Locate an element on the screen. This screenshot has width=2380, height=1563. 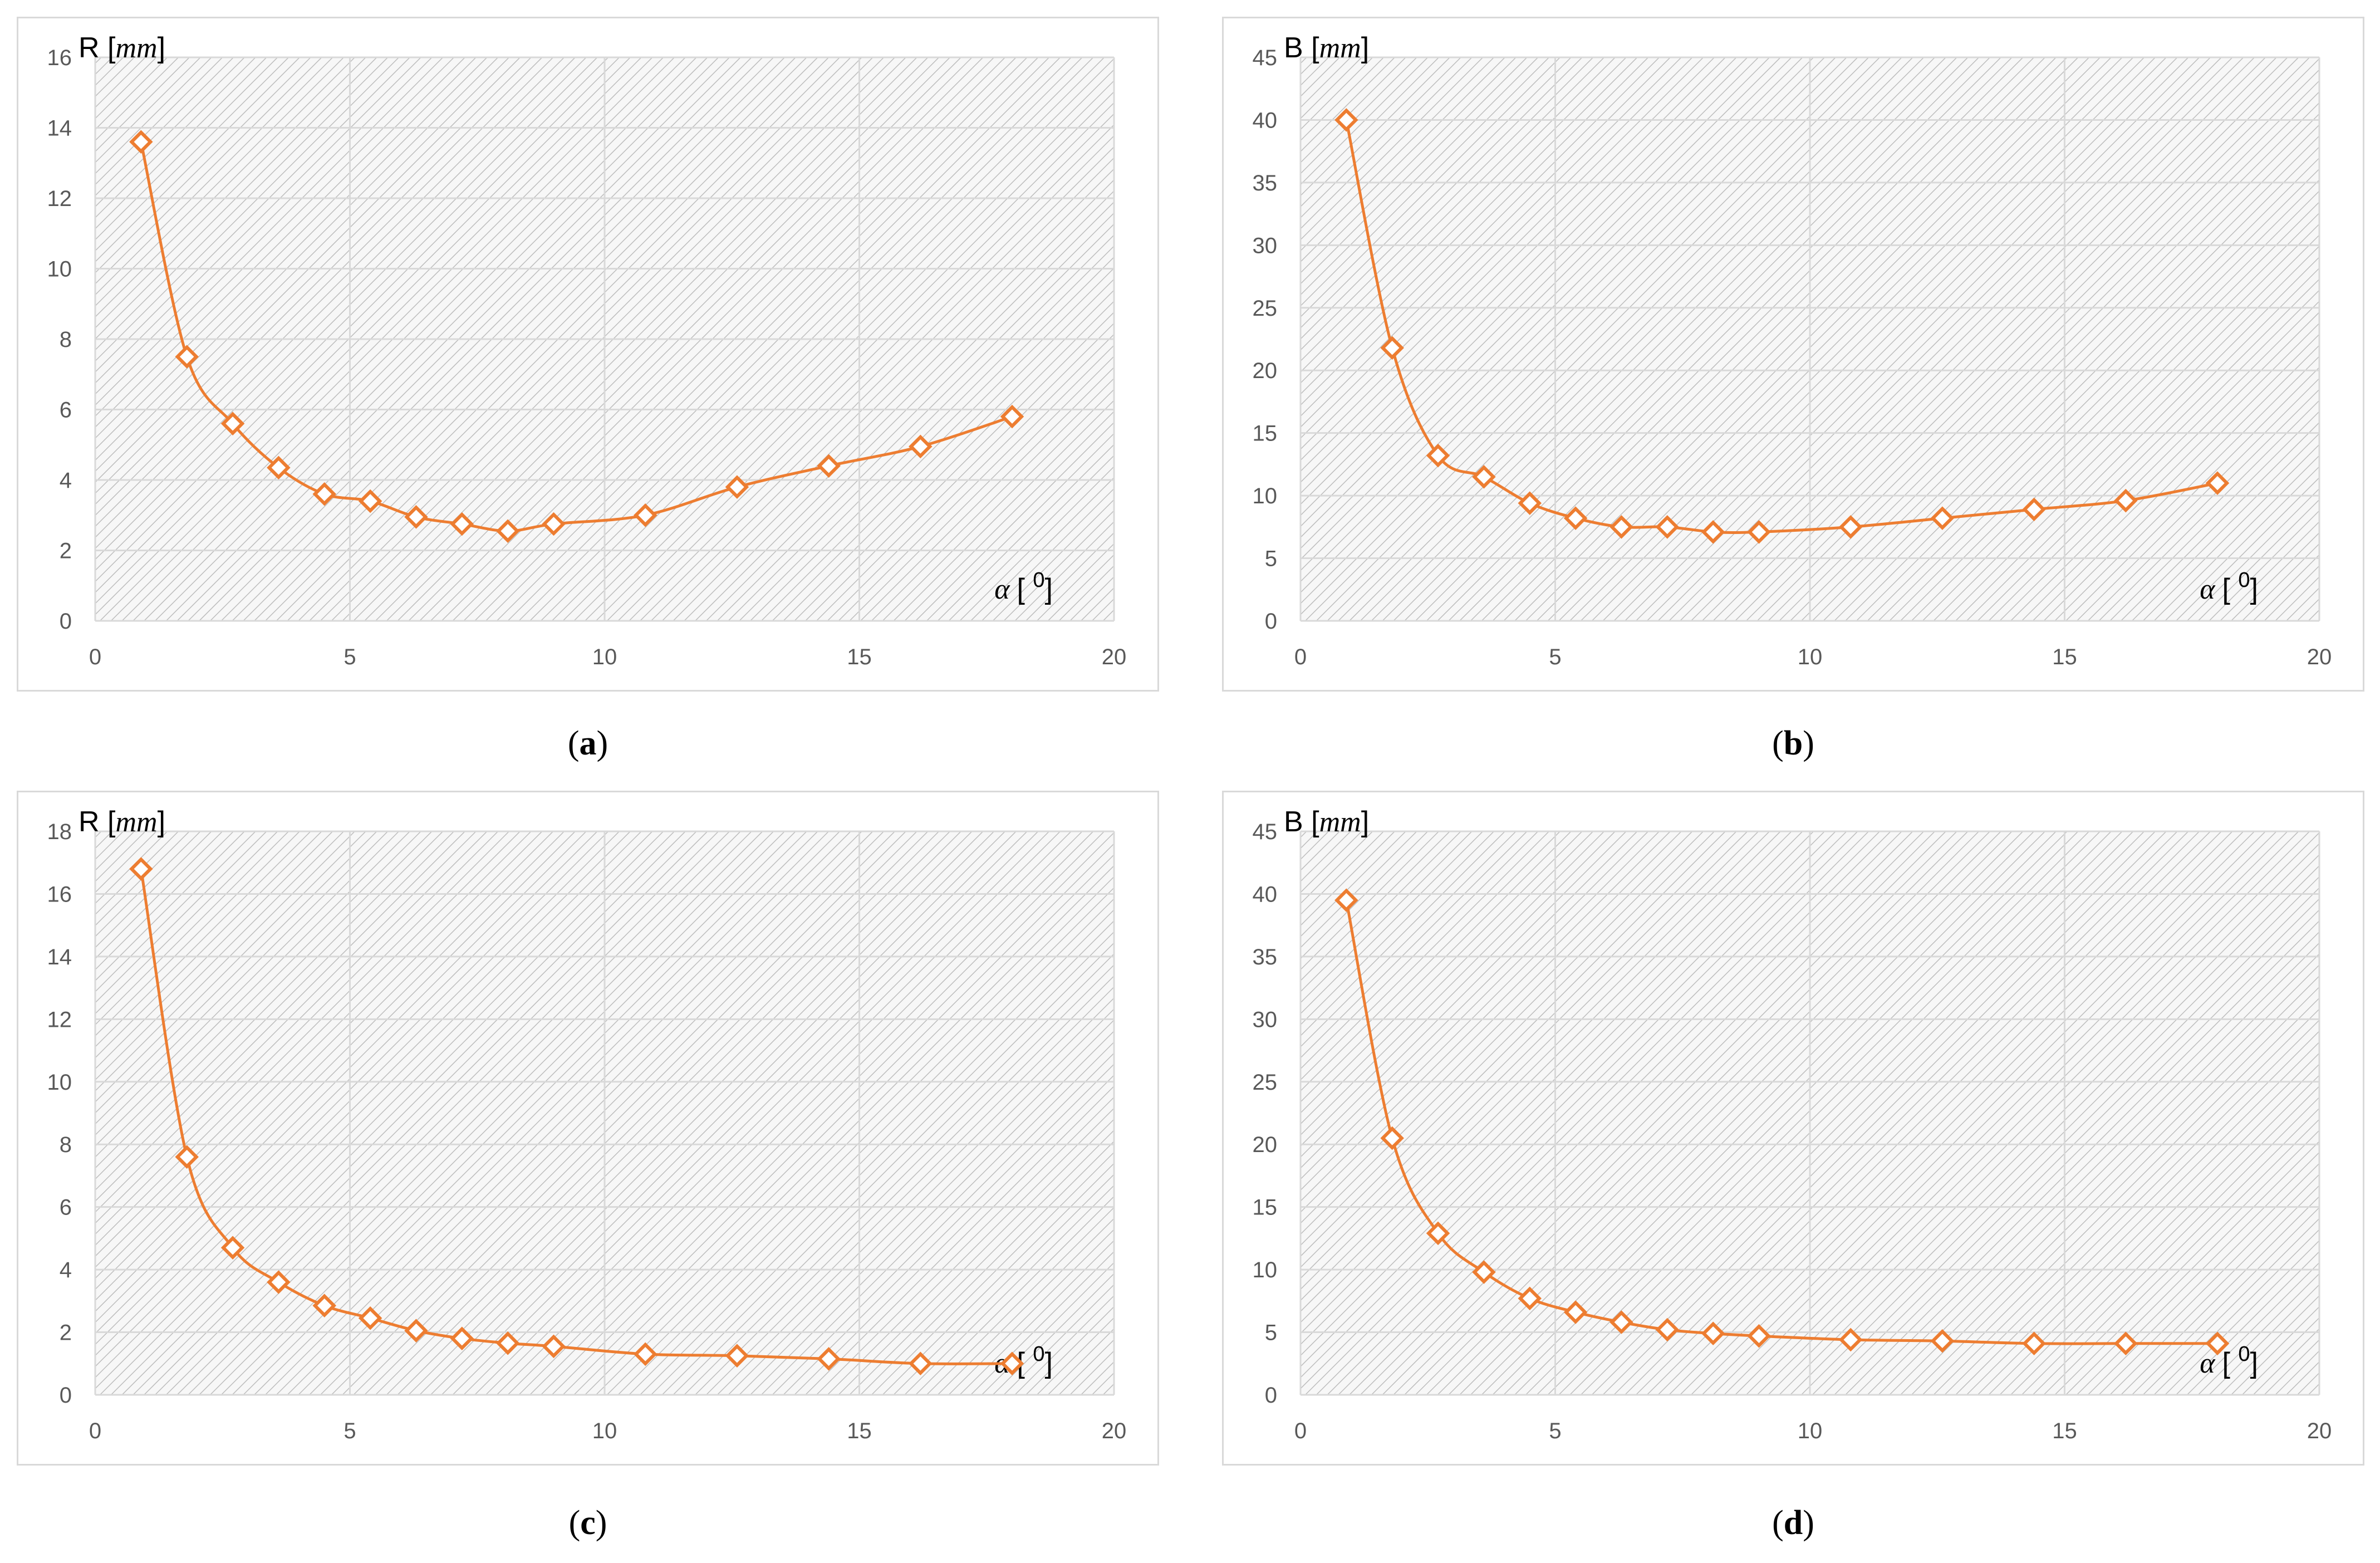
y-axis-unit: mm is located at coordinates (136, 48).